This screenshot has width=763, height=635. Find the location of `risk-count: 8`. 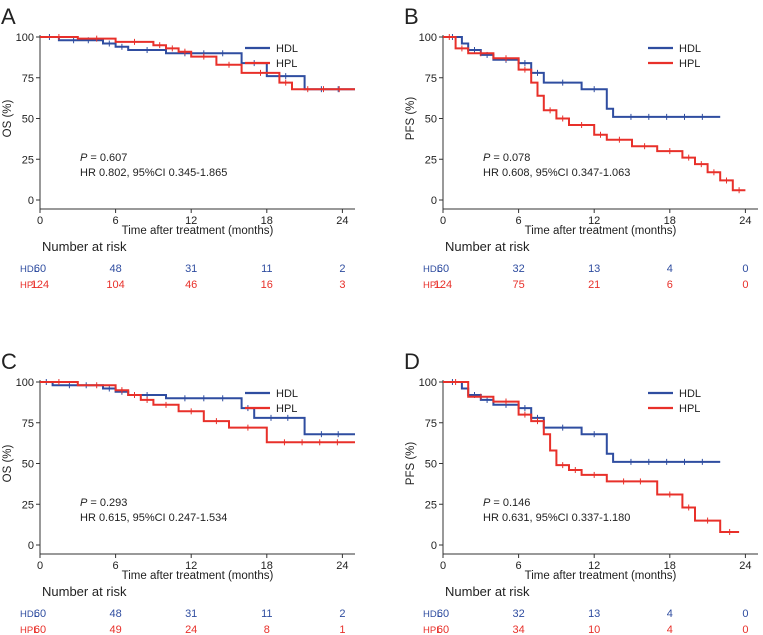

risk-count: 8 is located at coordinates (267, 629).